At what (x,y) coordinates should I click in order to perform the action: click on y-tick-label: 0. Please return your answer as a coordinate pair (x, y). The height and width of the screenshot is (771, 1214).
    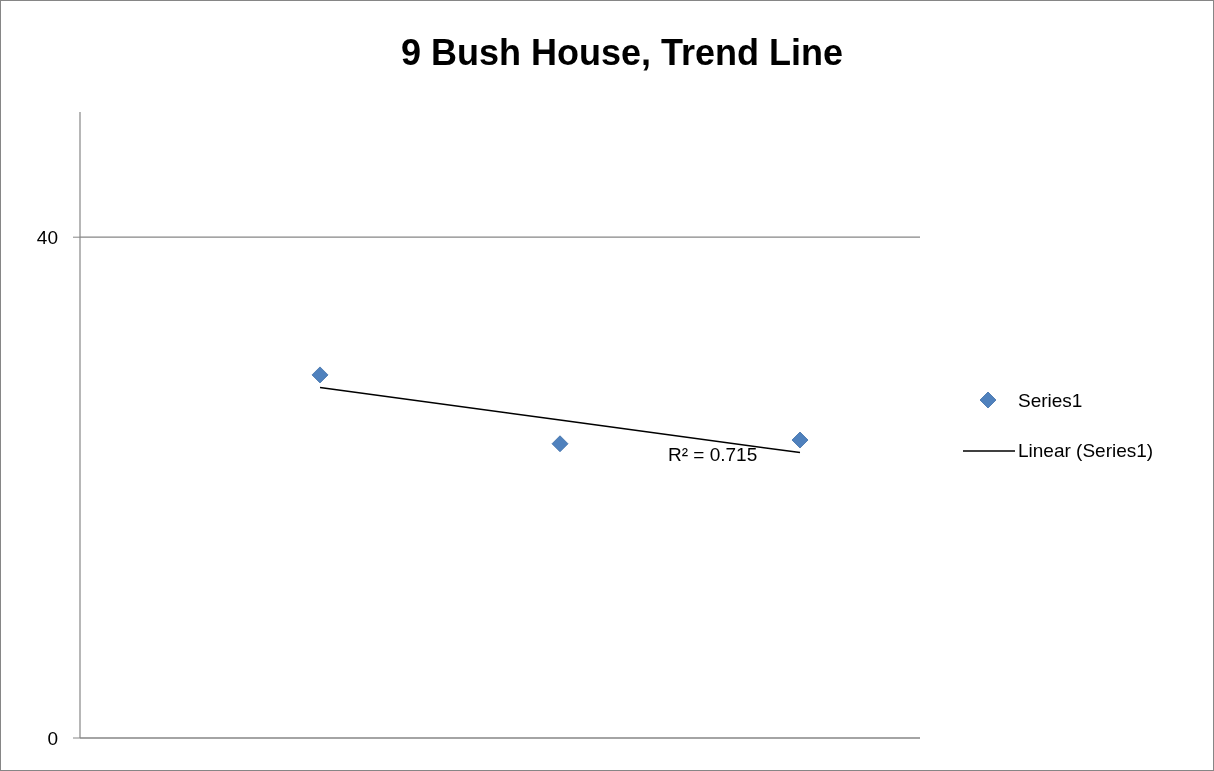
    Looking at the image, I should click on (52, 738).